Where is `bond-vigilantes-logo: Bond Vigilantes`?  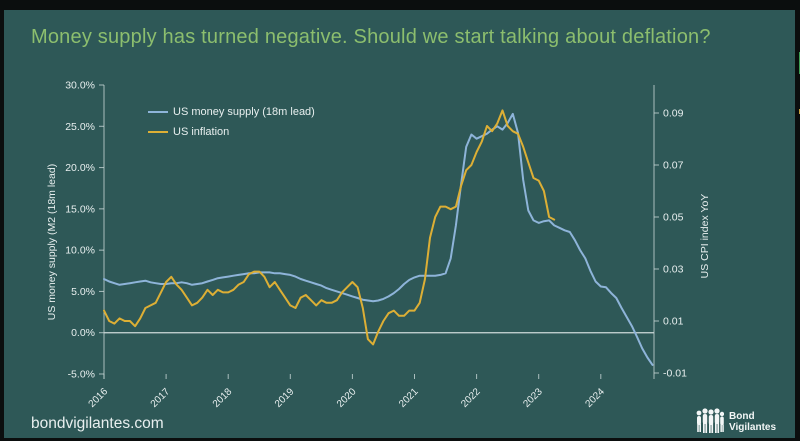
bond-vigilantes-logo: Bond Vigilantes is located at coordinates (735, 422).